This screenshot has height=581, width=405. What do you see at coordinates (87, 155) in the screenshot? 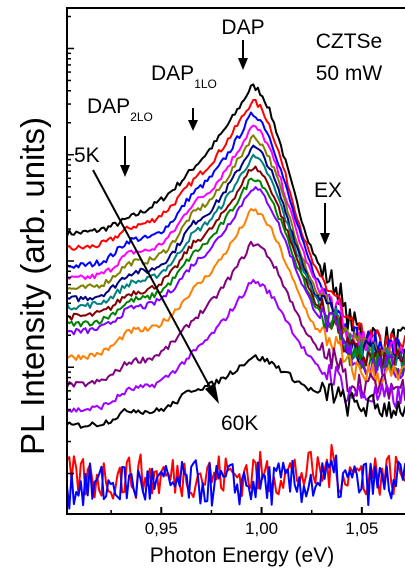
I see `annotation-5k: 5K` at bounding box center [87, 155].